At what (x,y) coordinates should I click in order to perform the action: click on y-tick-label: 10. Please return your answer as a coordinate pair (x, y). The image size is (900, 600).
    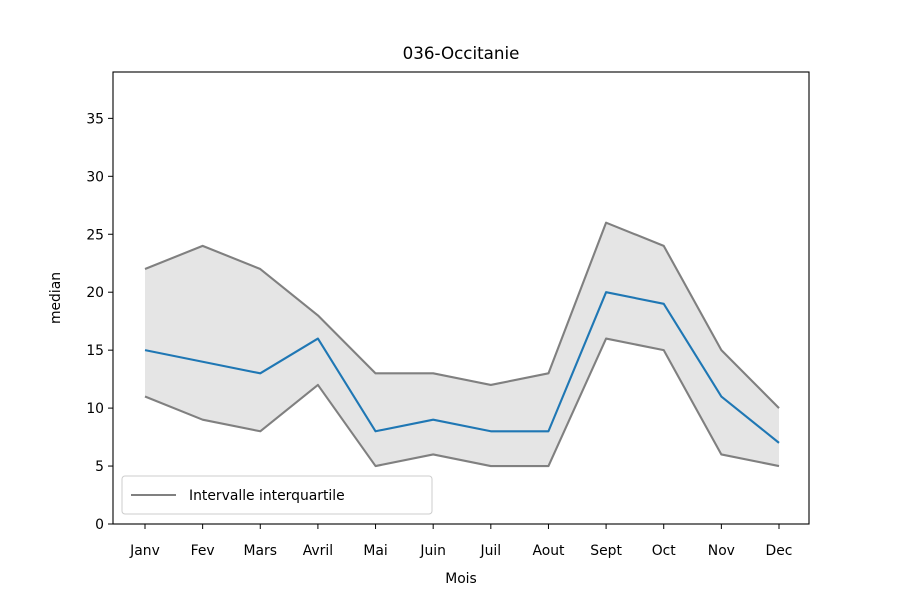
    Looking at the image, I should click on (95, 409).